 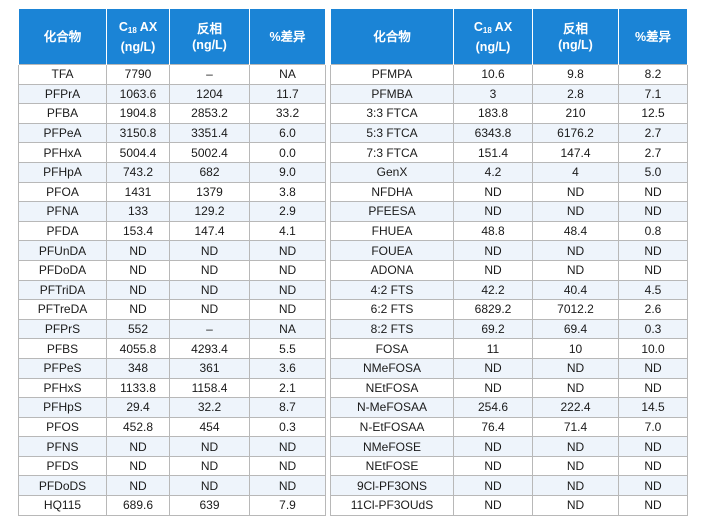 What do you see at coordinates (509, 94) in the screenshot?
I see `table-row: PFMBA 3 2.8 7.1` at bounding box center [509, 94].